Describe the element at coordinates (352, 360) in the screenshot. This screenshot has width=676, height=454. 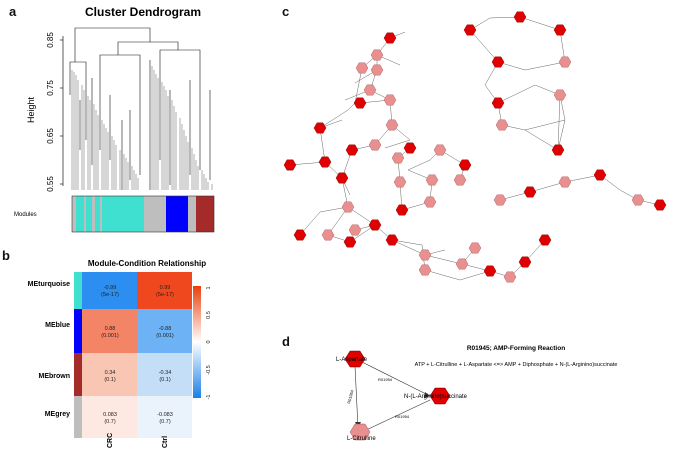
I see `node-label-aspartate: L-Aspartate` at that location.